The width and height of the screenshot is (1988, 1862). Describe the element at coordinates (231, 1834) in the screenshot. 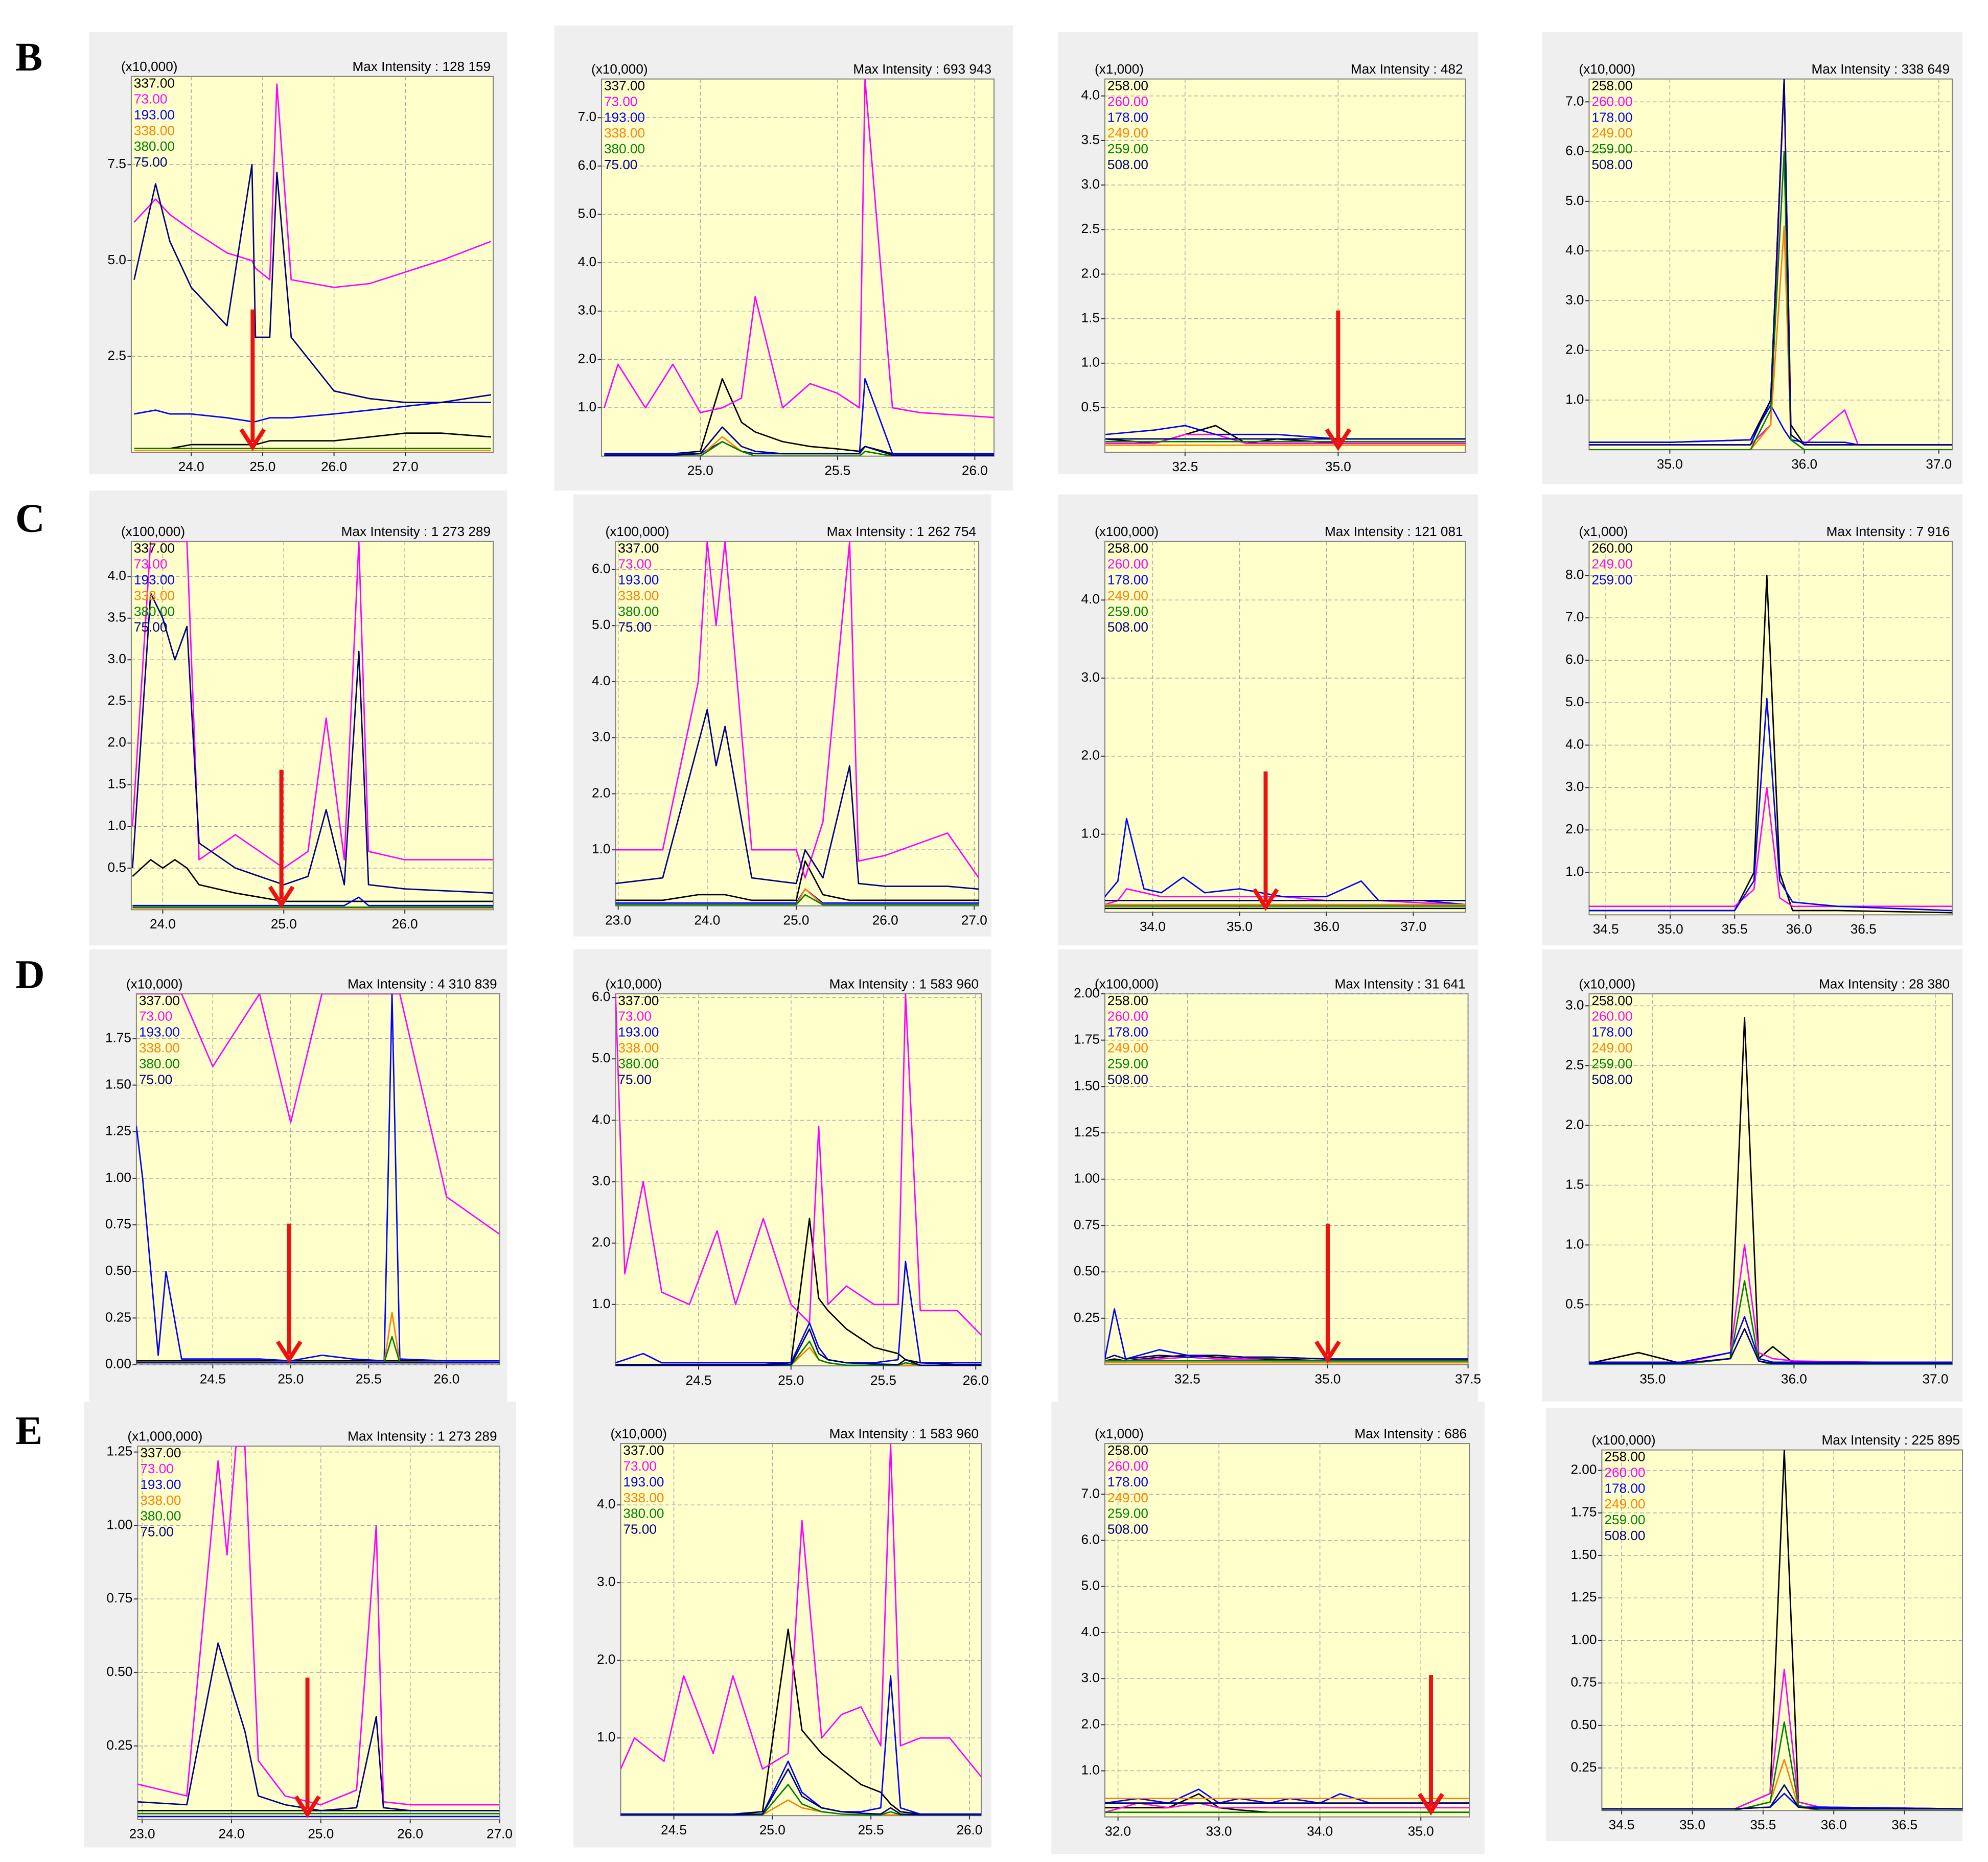

I see `x-tick-label: 24.0` at that location.